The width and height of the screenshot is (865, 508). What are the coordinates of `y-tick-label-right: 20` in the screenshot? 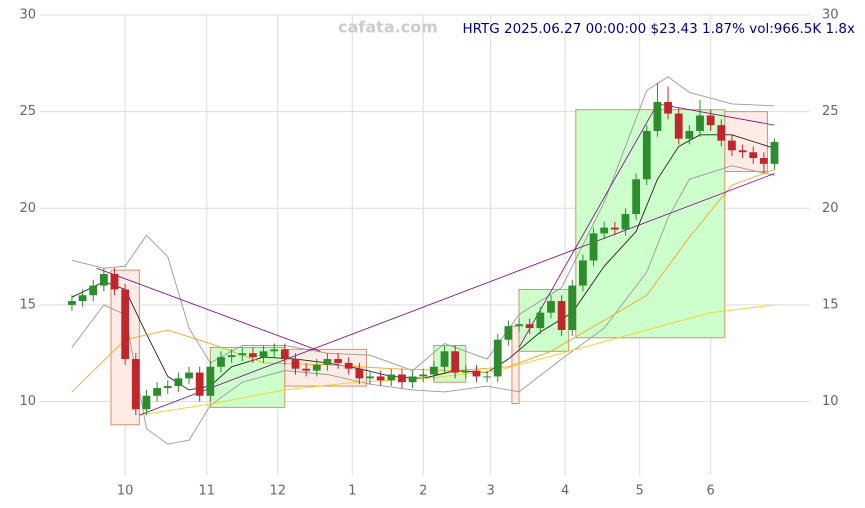 It's located at (830, 208).